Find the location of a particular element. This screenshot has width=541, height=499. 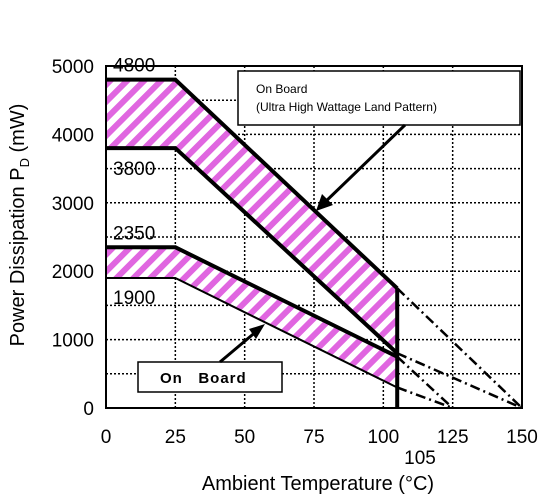

y-axis-title-main: Power Dissipation P is located at coordinates (18, 256).